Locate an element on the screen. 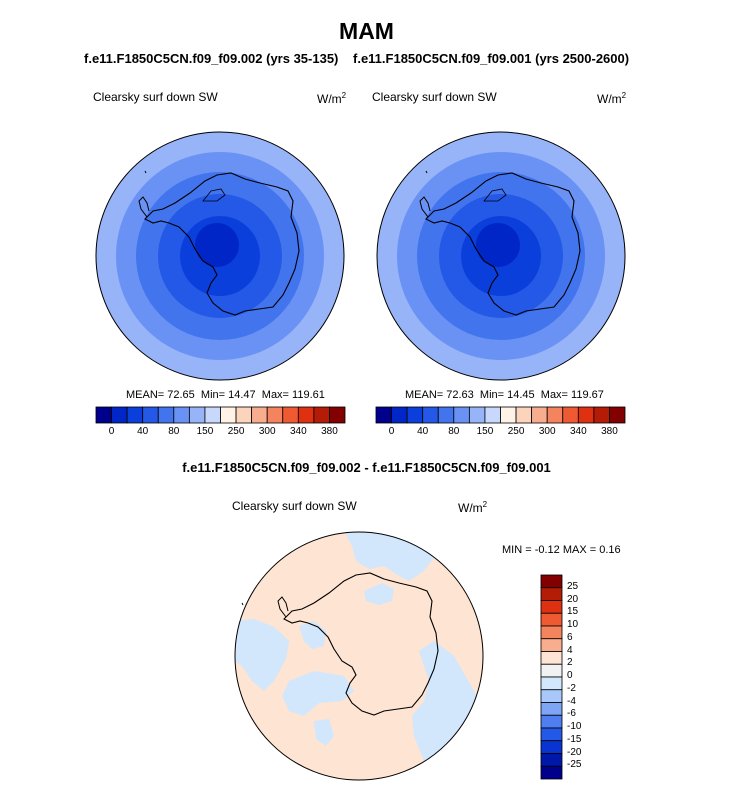 Image resolution: width=733 pixels, height=788 pixels. case-title-left: f.e11.F1850C5CN.f09_f09.002 (yrs 35-135) is located at coordinates (211, 58).